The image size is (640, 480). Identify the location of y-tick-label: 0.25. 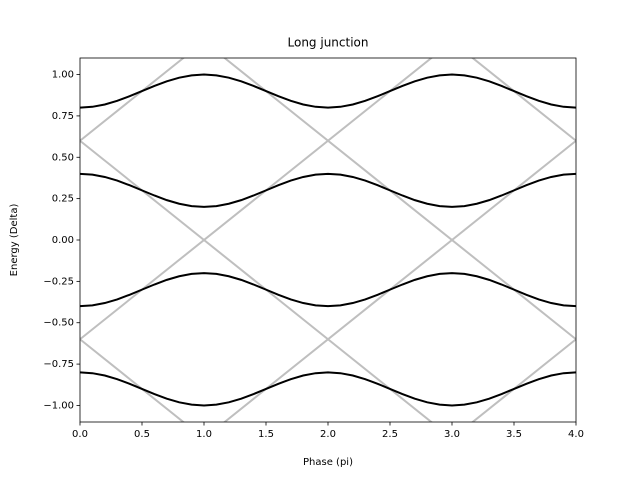
(63, 199).